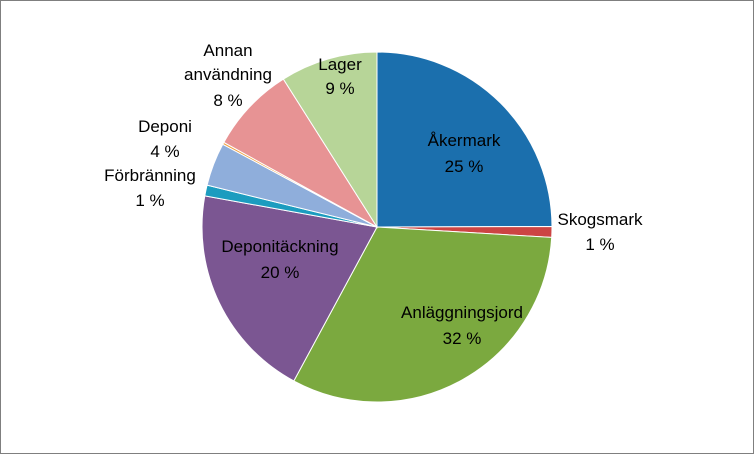 The width and height of the screenshot is (754, 454). Describe the element at coordinates (330, 140) in the screenshot. I see `pie-slice-lager` at that location.